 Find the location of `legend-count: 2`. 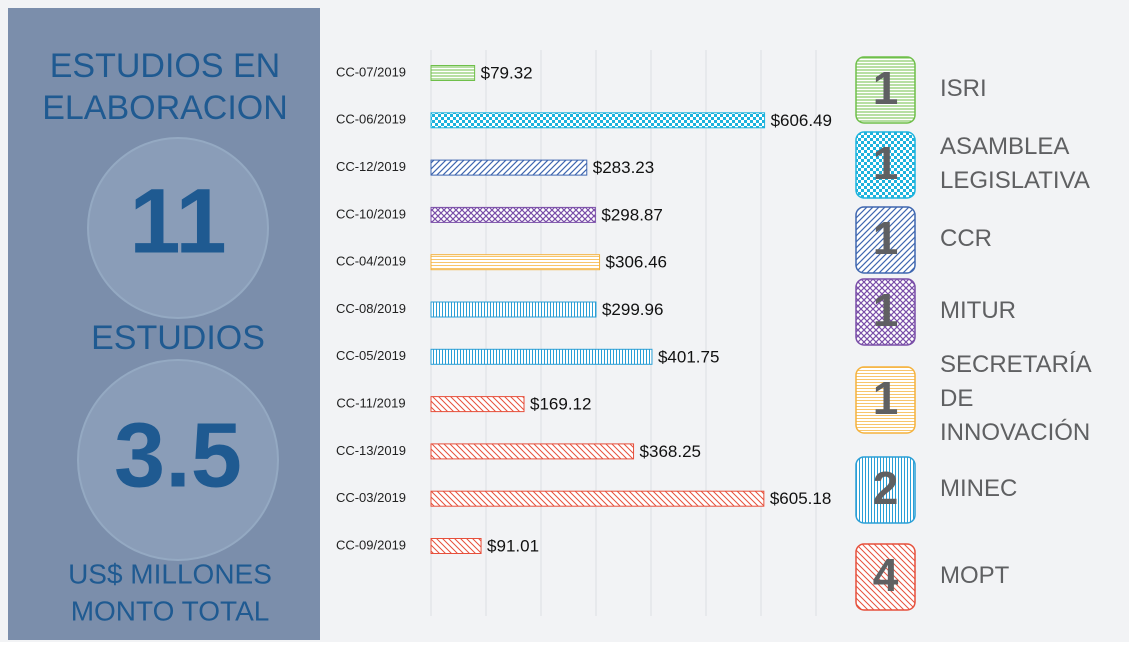

legend-count: 2 is located at coordinates (886, 488).